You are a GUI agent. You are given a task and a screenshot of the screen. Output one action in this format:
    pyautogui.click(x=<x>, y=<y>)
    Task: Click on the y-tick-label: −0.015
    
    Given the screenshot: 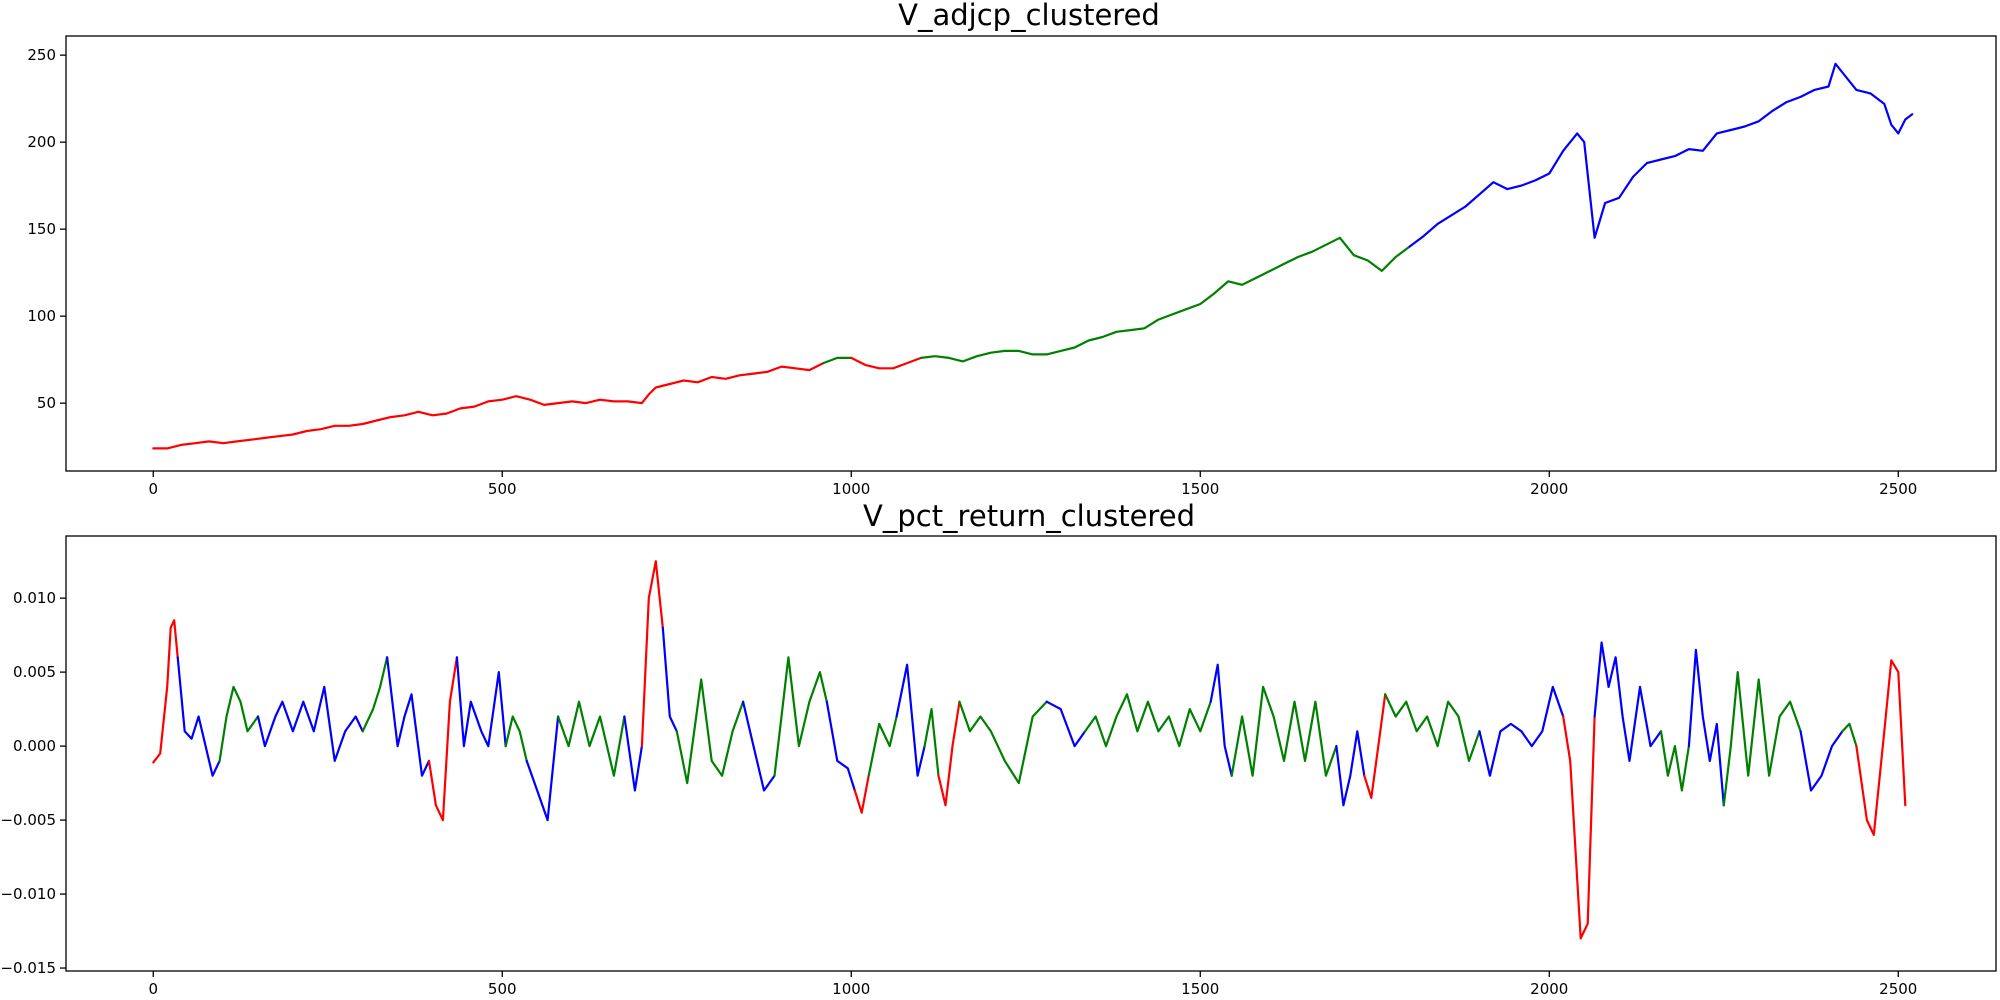 What is the action you would take?
    pyautogui.click(x=28, y=968)
    